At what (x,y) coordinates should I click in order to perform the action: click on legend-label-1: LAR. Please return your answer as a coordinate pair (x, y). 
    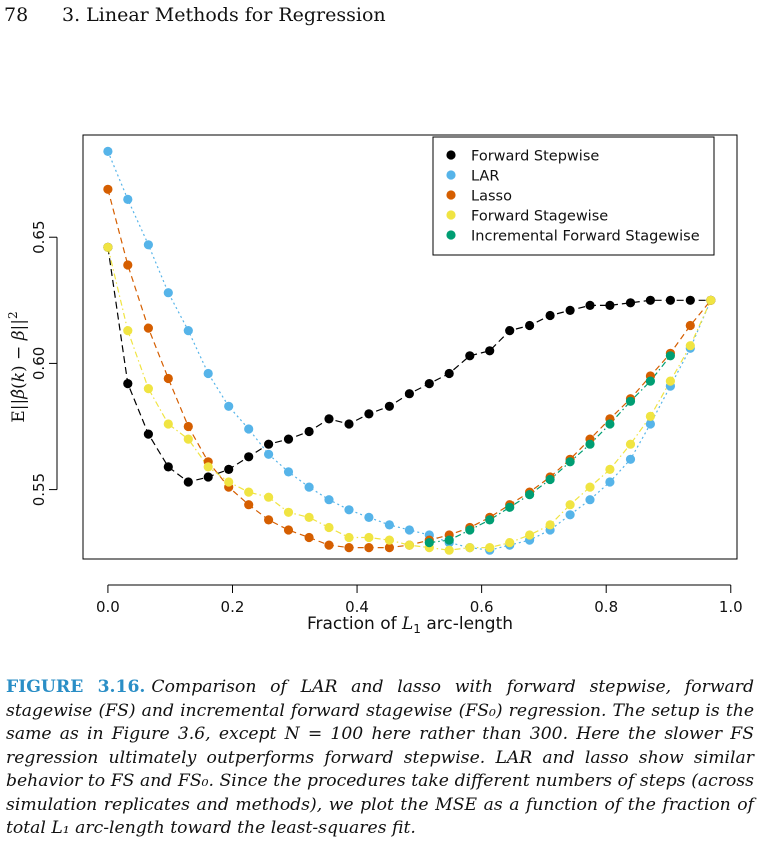
    Looking at the image, I should click on (485, 177).